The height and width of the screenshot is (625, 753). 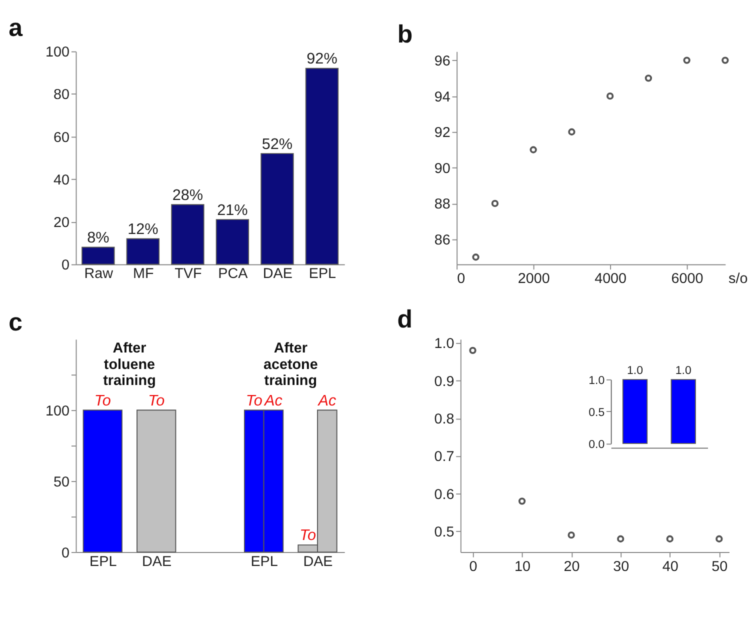 I want to click on chart-title: a, so click(x=16, y=28).